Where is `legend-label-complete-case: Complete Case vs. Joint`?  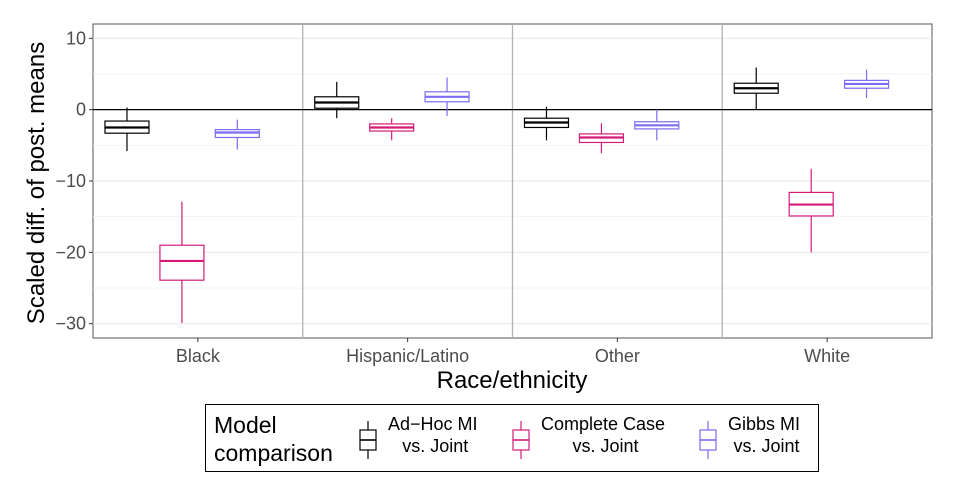 legend-label-complete-case: Complete Case vs. Joint is located at coordinates (603, 435).